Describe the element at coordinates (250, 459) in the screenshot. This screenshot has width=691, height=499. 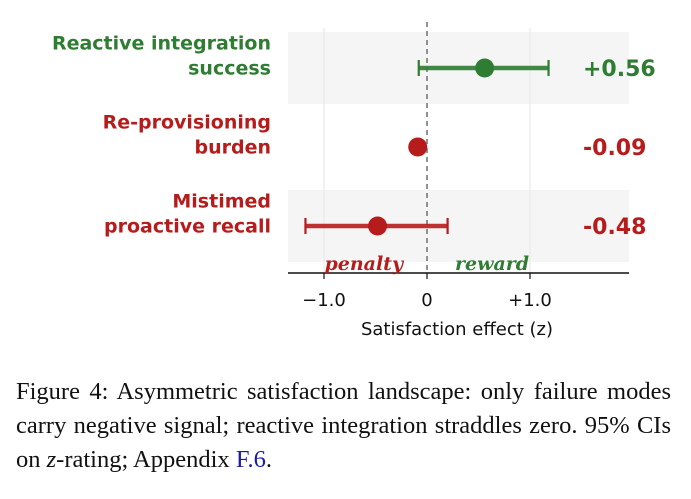
I see `appendix-link: F.6` at that location.